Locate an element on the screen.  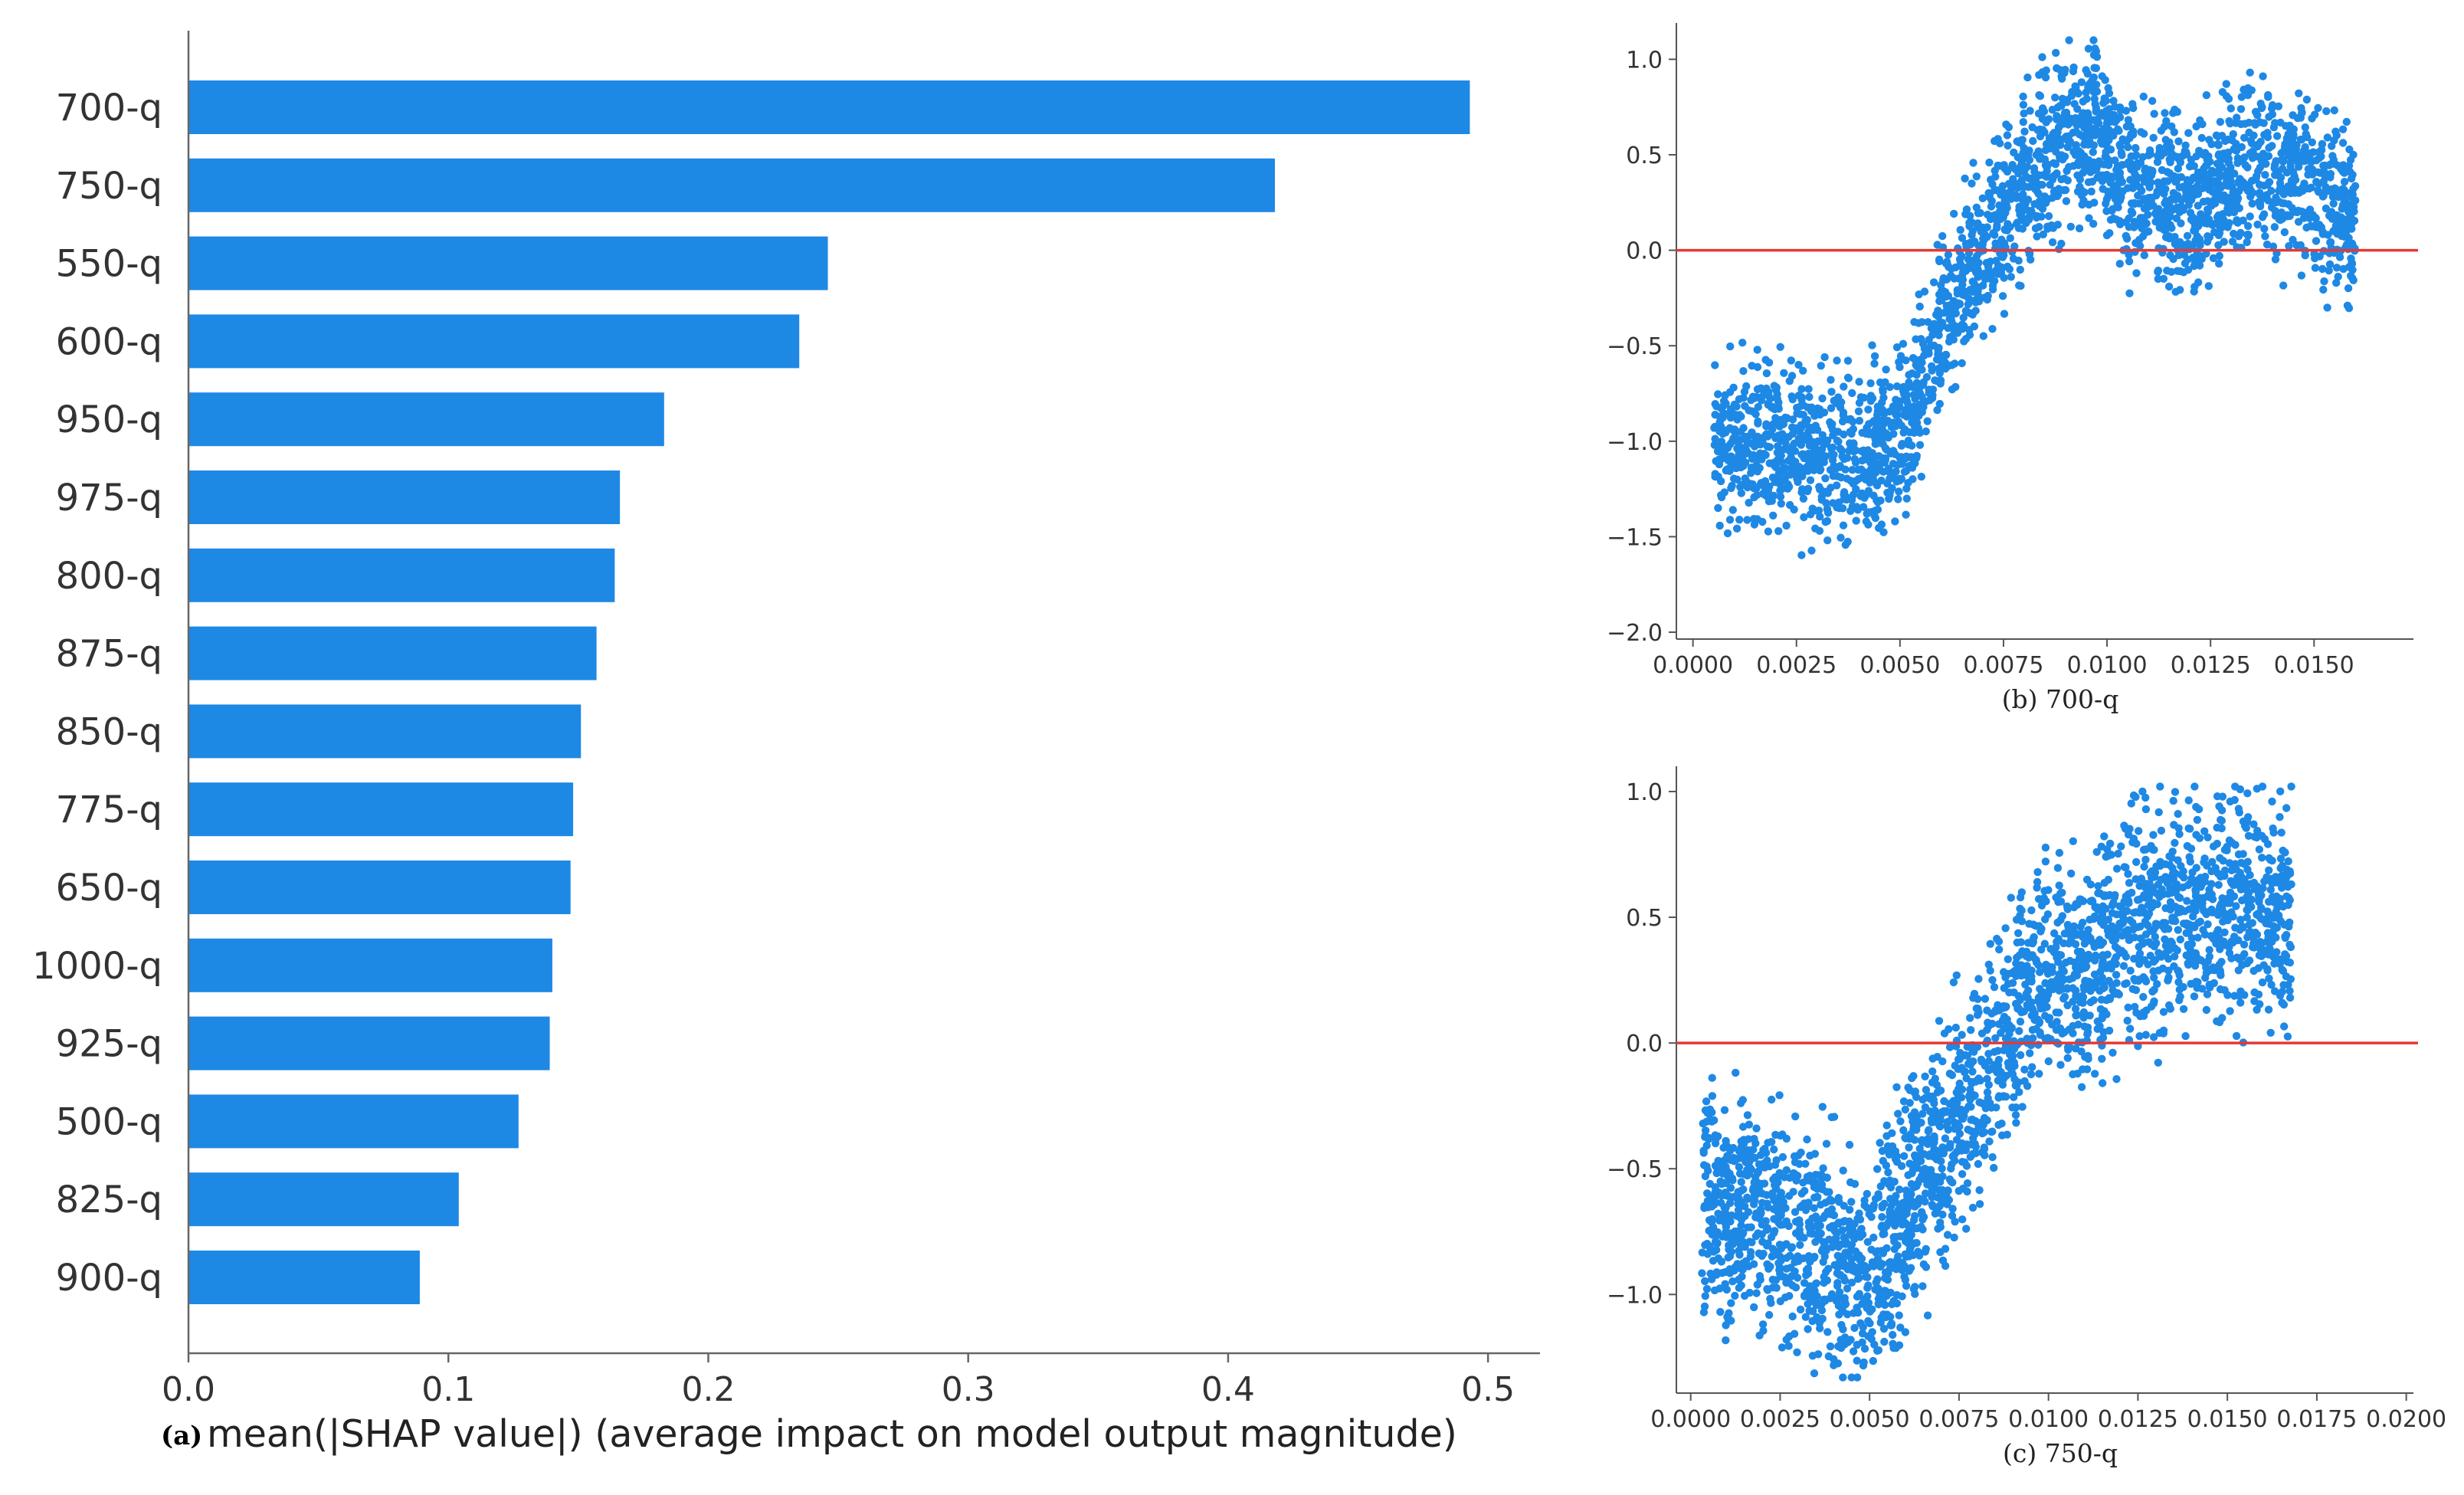
x-tick-label: 0.0100 is located at coordinates (2107, 665).